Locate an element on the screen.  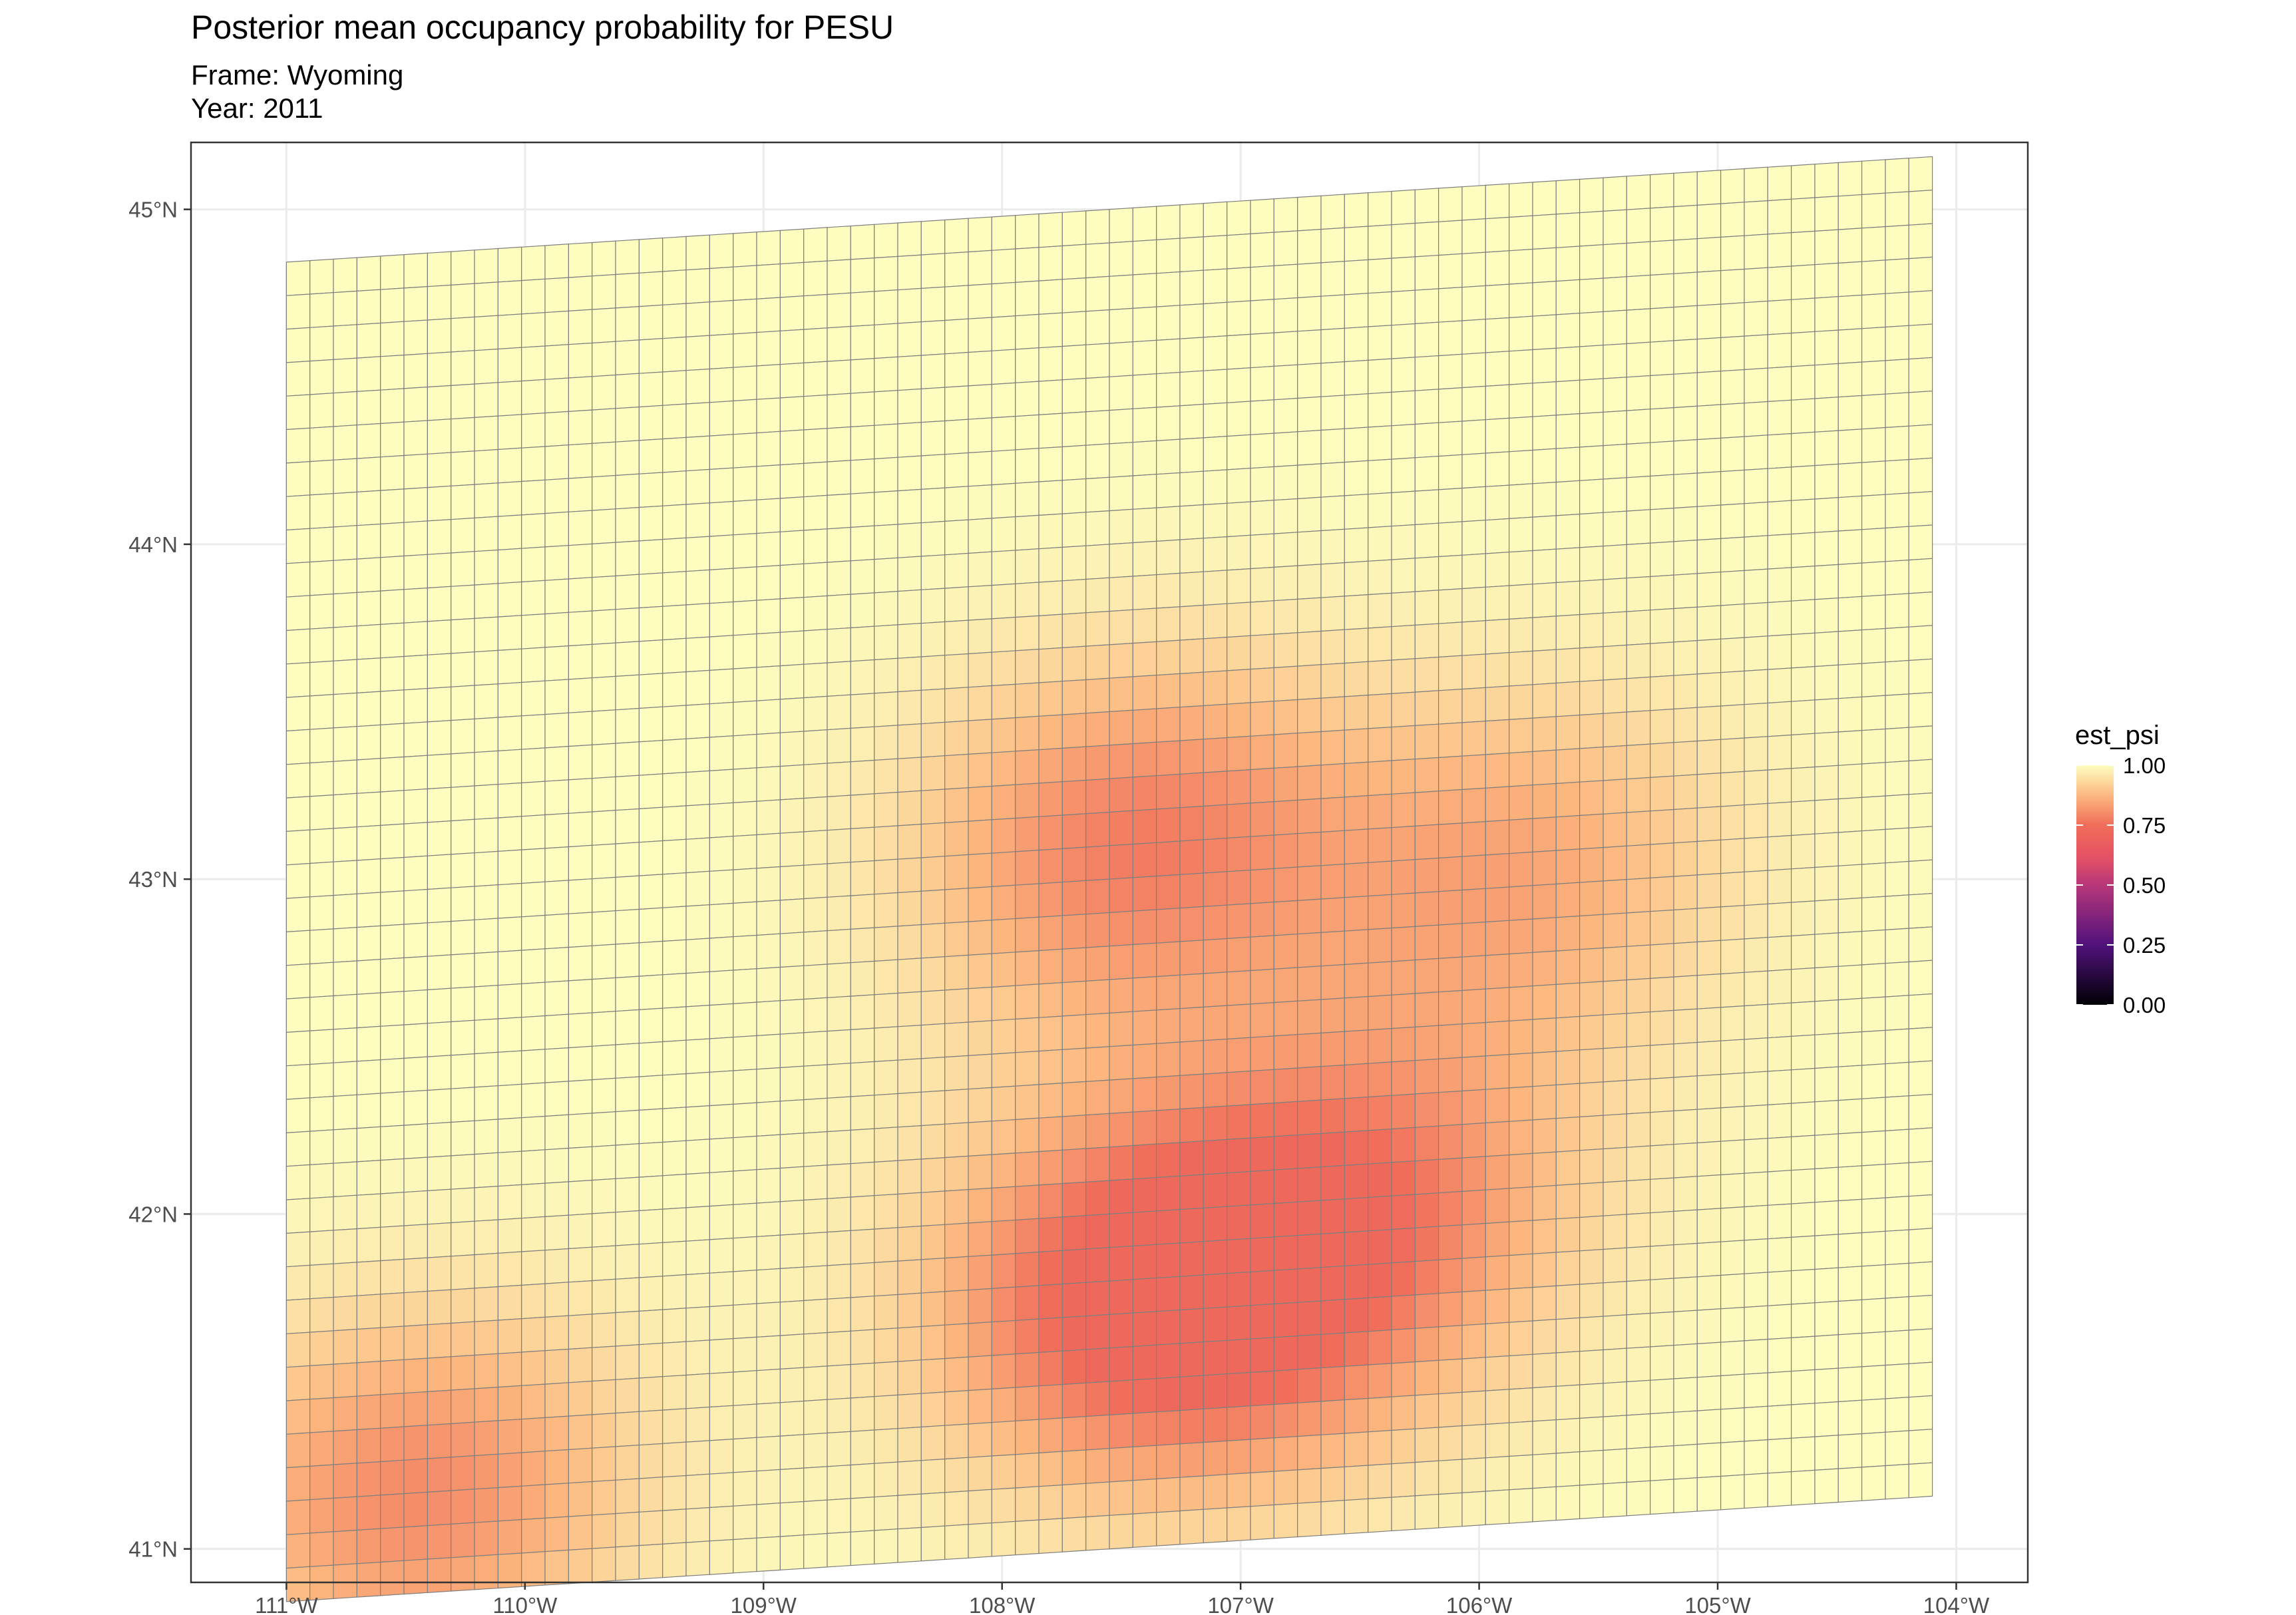
y-tick-label: 42°N is located at coordinates (153, 1214).